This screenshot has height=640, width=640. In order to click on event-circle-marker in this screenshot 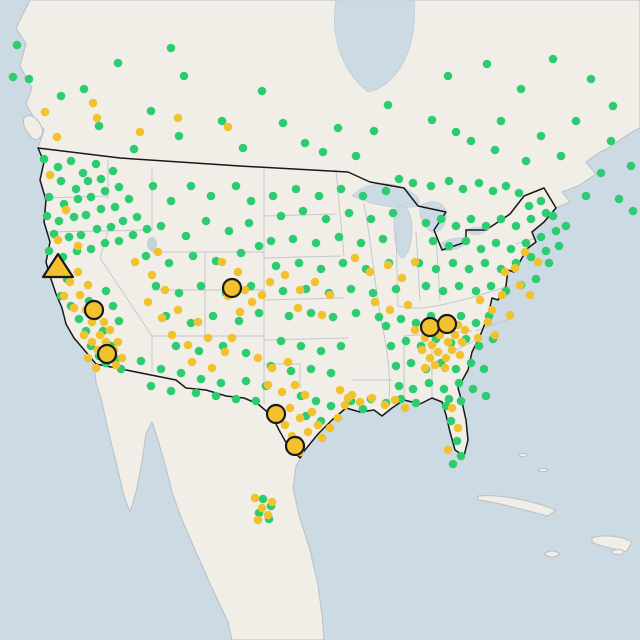, I will do `click(295, 446)`.